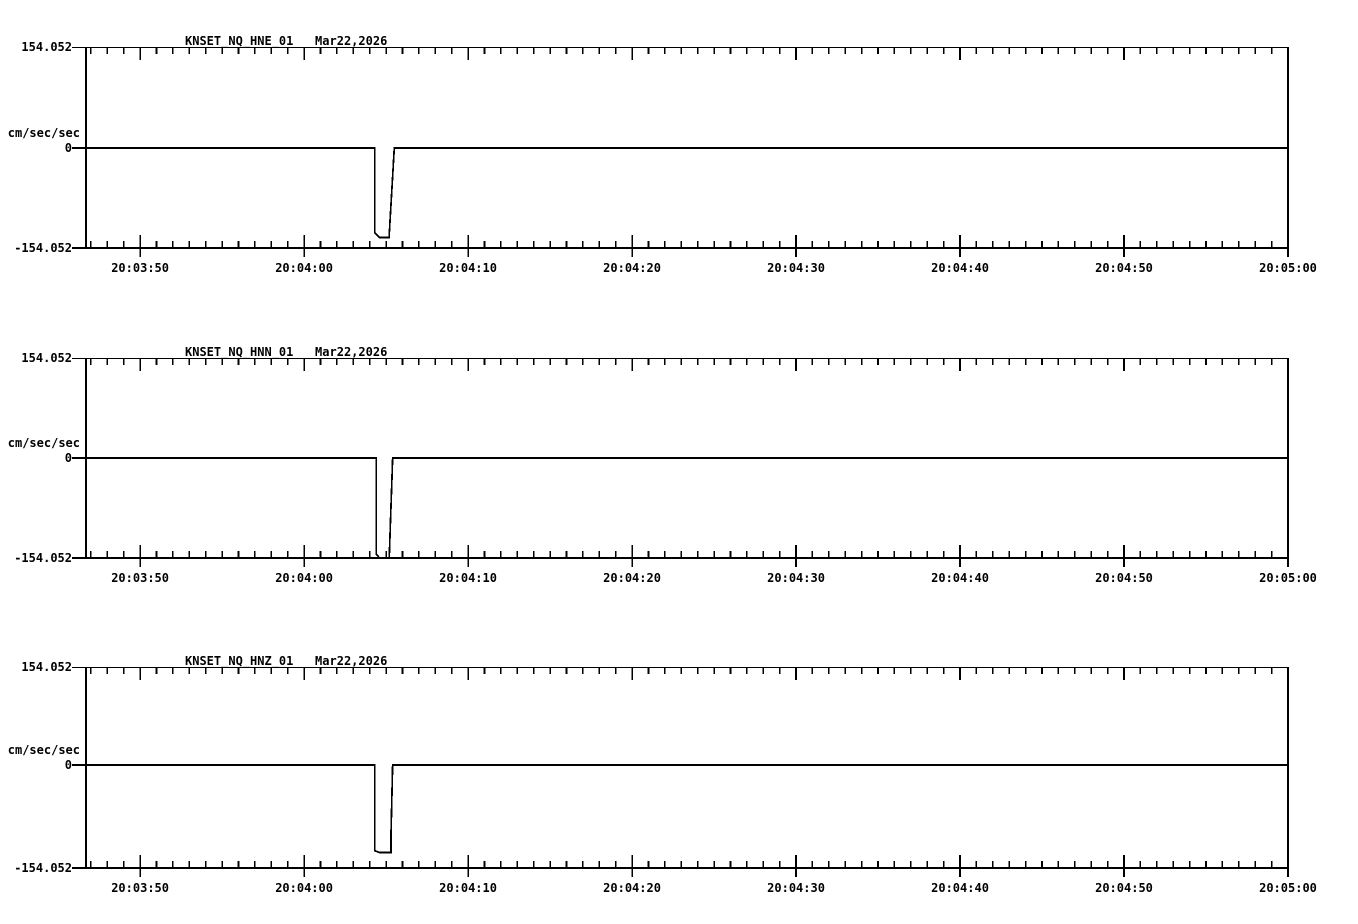 This screenshot has width=1358, height=924. What do you see at coordinates (286, 41) in the screenshot?
I see `plot-title: KNSET_NQ_HNE_01 Mar22,2026` at bounding box center [286, 41].